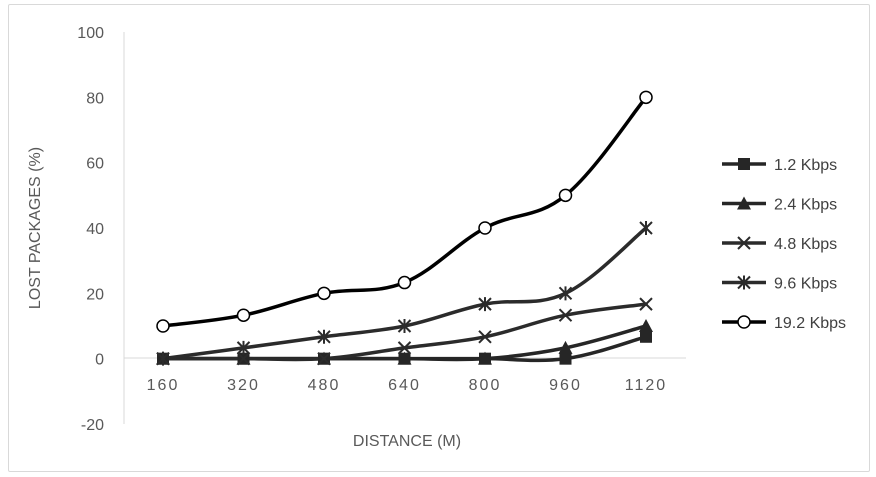 The width and height of the screenshot is (876, 477). I want to click on y-tick-label: 40, so click(95, 229).